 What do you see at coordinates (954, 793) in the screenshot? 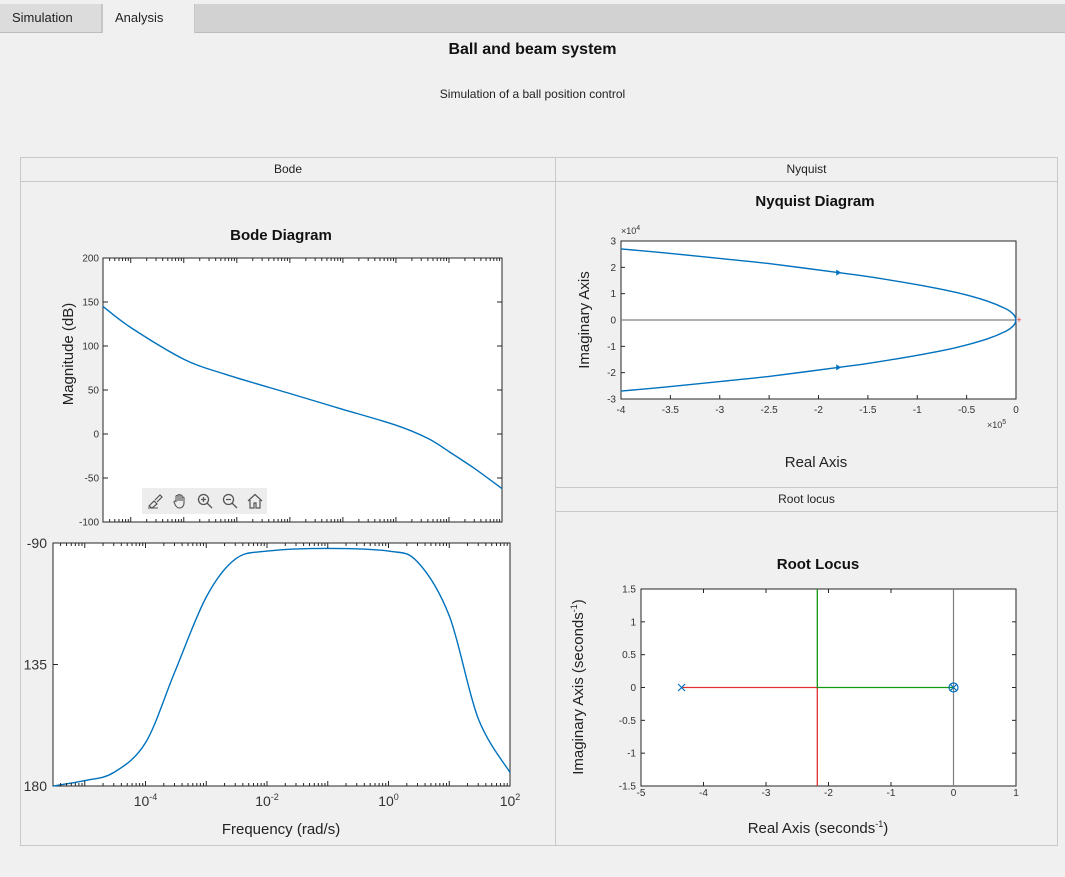
I see `root-locus-xtick-label: 0` at bounding box center [954, 793].